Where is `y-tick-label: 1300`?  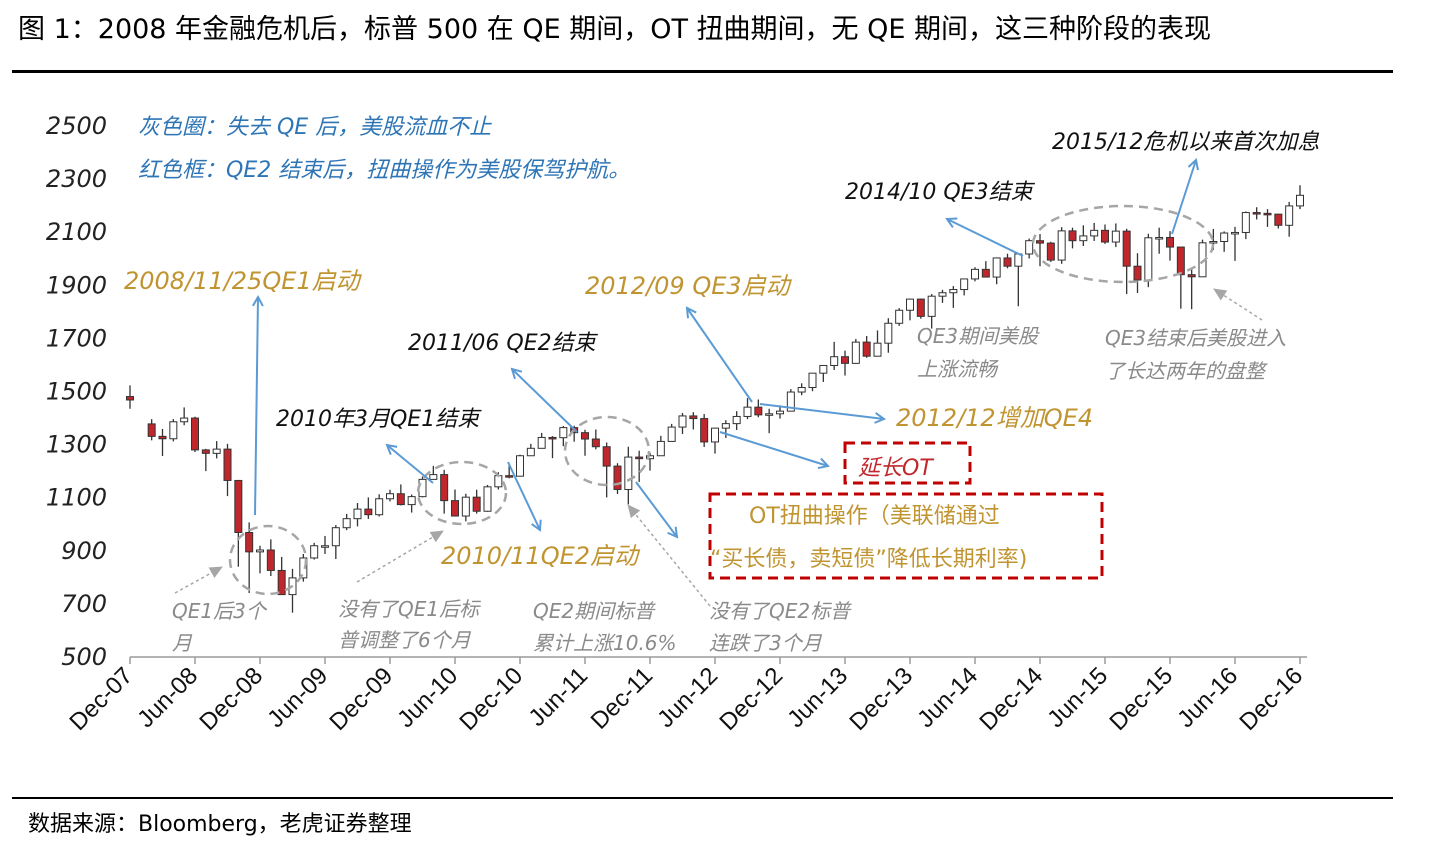 y-tick-label: 1300 is located at coordinates (76, 445).